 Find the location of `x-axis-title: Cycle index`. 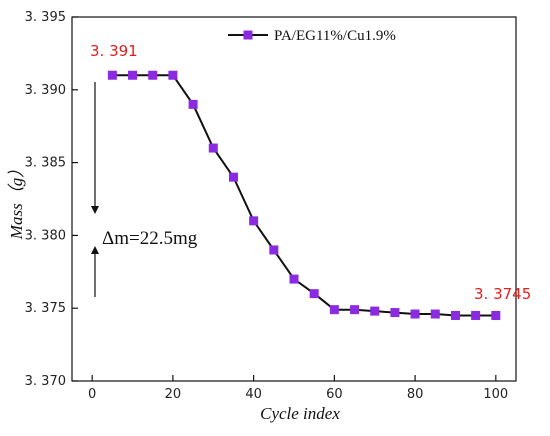

x-axis-title: Cycle index is located at coordinates (300, 413).